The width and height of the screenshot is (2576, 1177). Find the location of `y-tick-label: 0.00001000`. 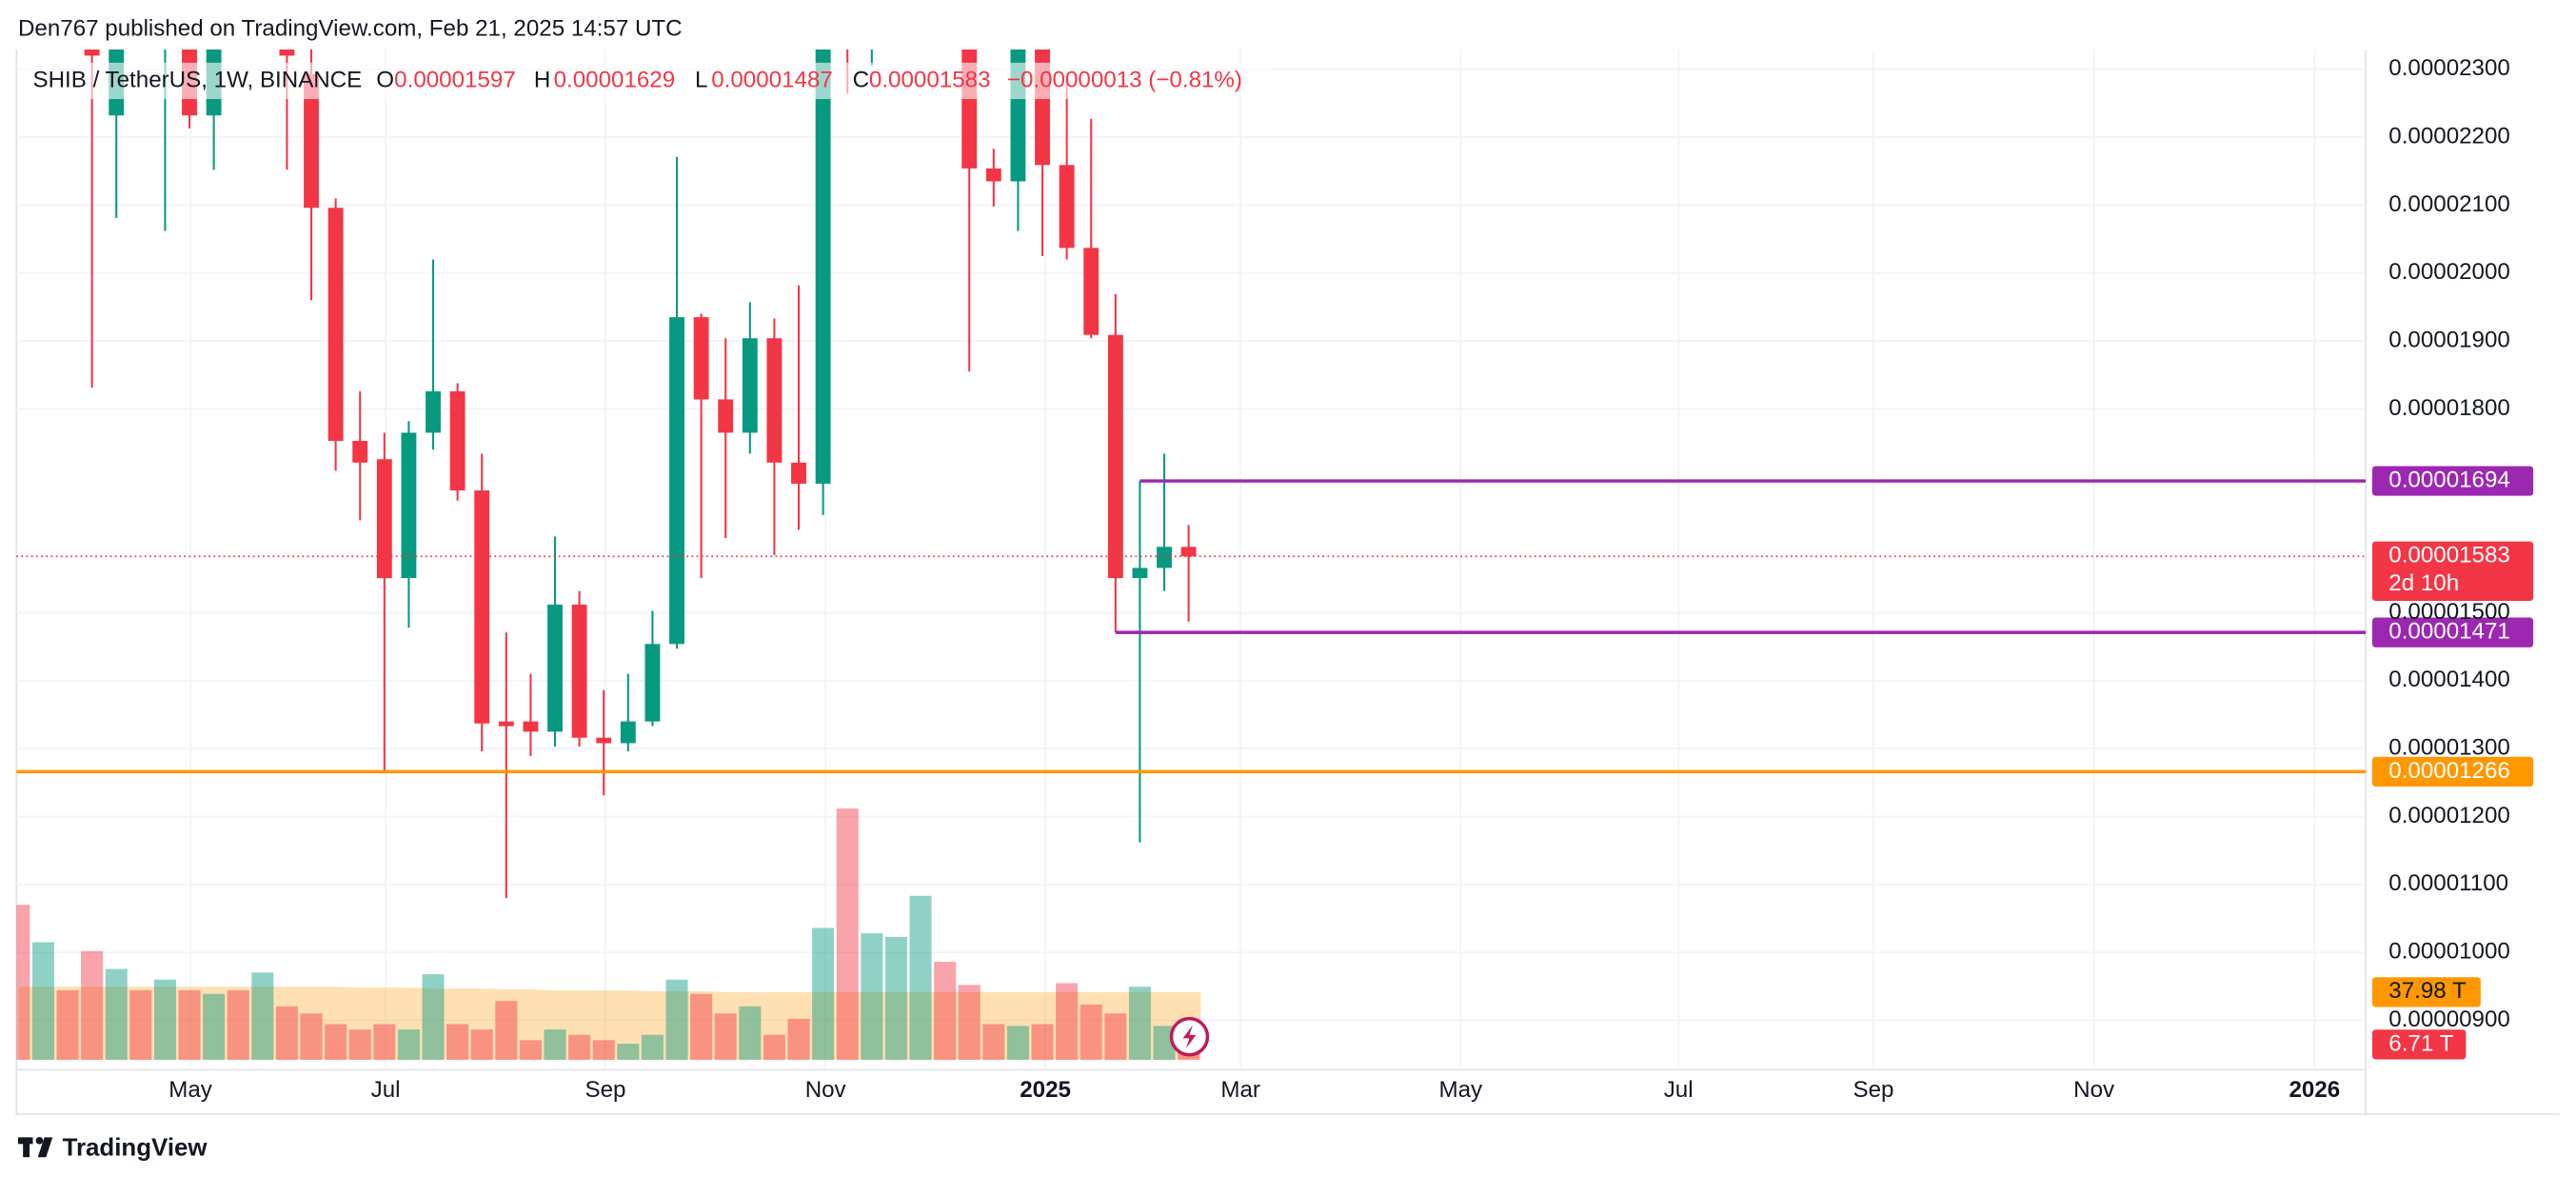

y-tick-label: 0.00001000 is located at coordinates (2449, 952).